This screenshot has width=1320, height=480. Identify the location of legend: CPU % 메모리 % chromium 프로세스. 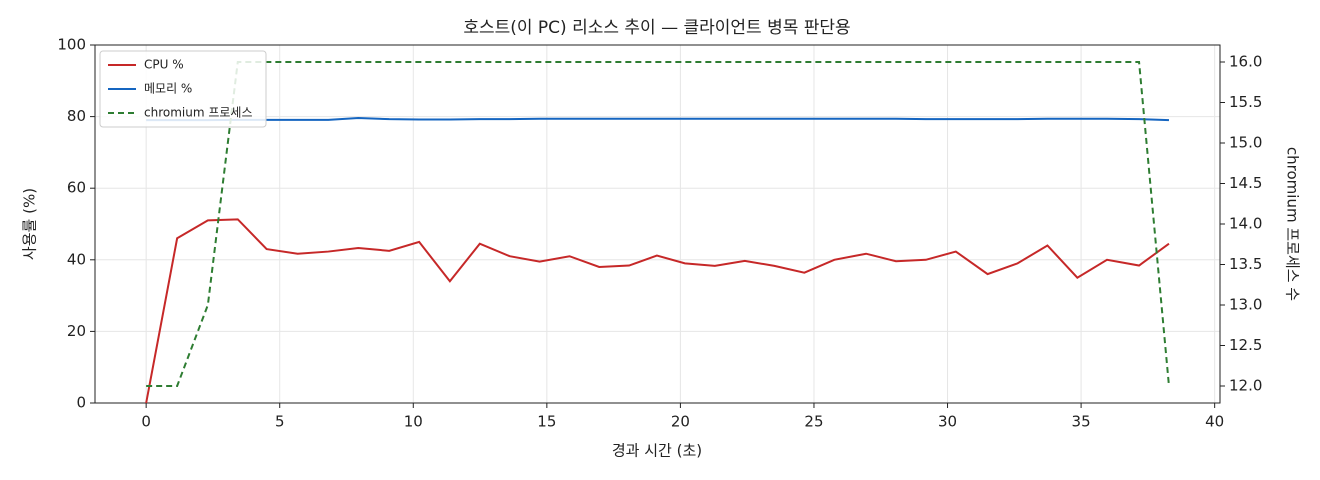
(183, 89).